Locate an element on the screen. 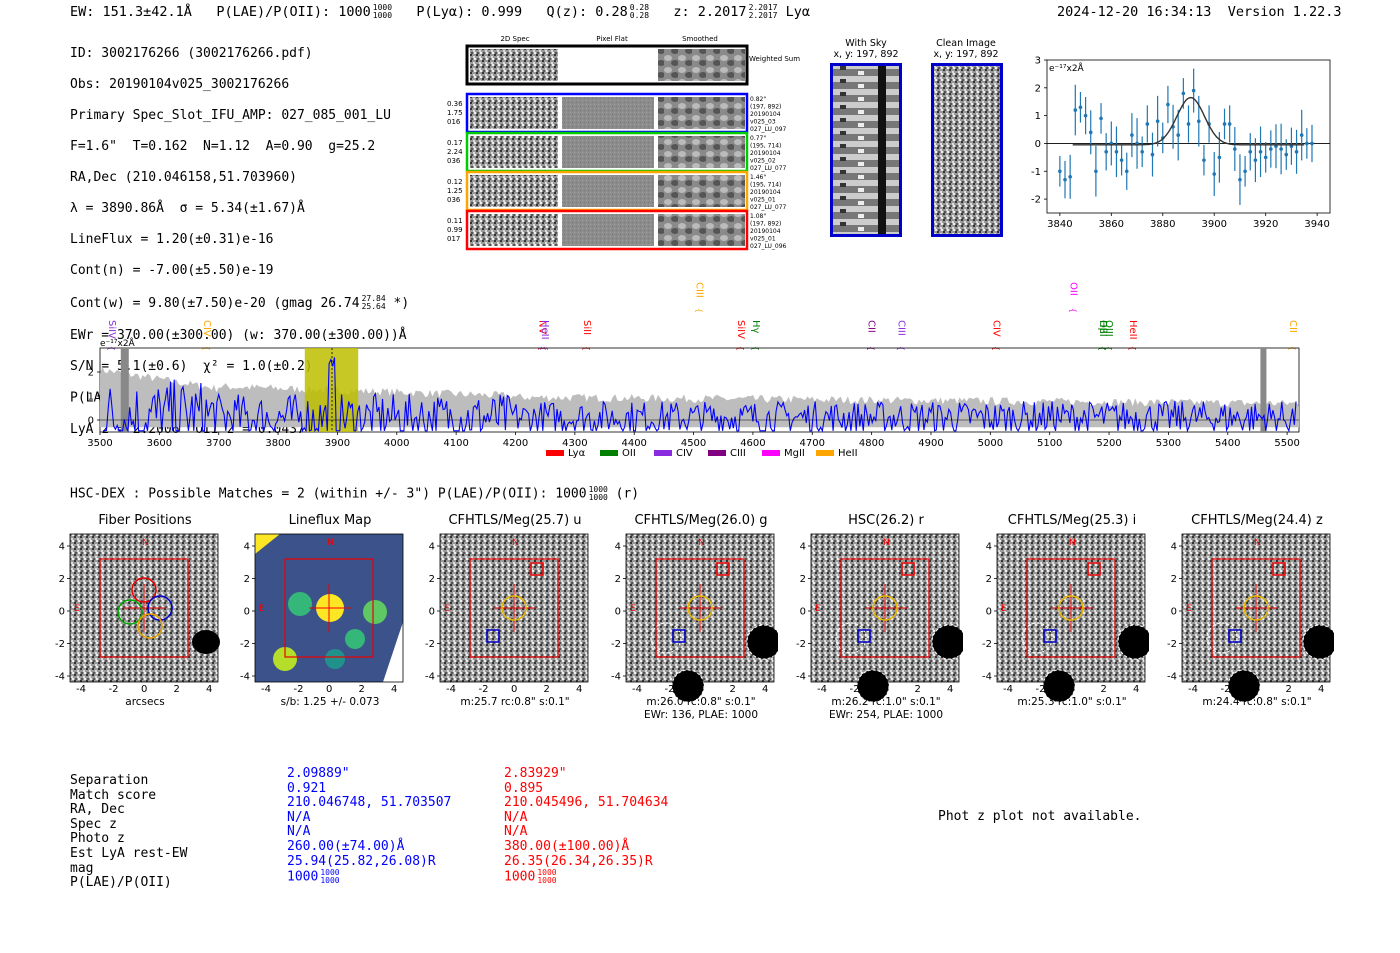  cutout-left-label: 1.25 is located at coordinates (455, 191).